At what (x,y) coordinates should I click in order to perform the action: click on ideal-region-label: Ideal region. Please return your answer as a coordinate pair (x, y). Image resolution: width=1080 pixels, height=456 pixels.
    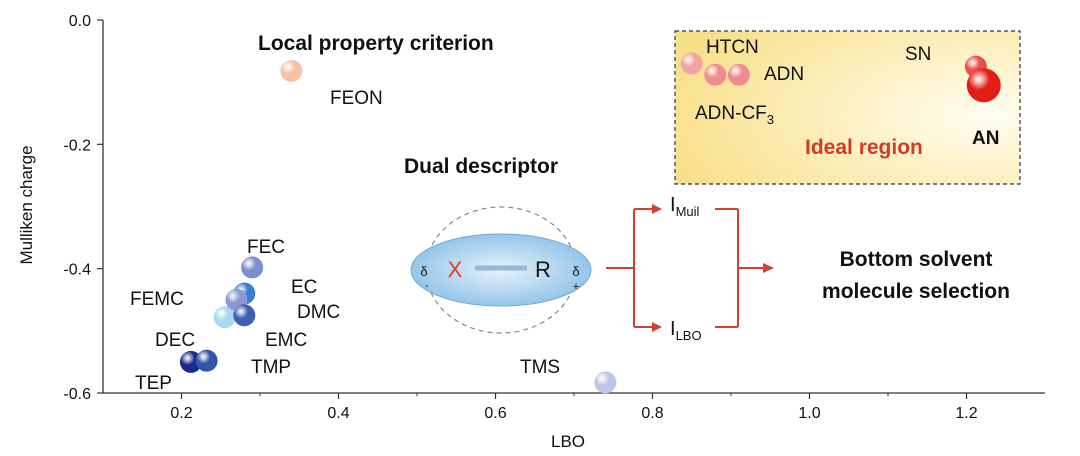
    Looking at the image, I should click on (864, 147).